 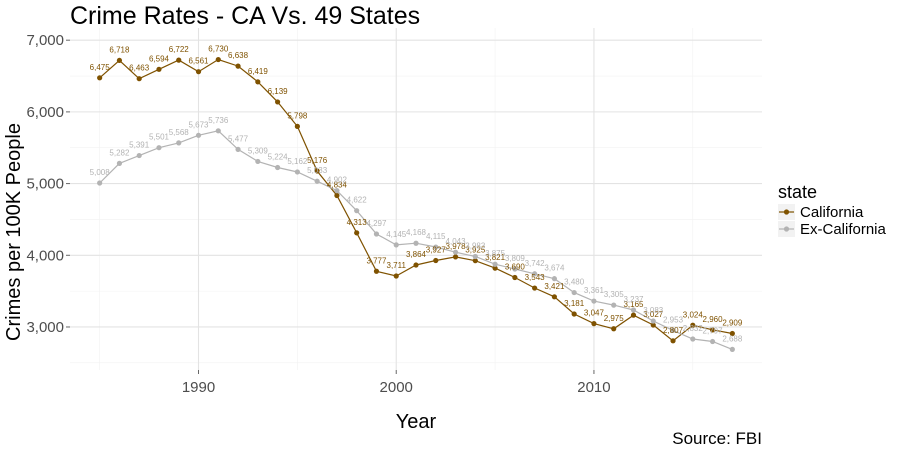 I want to click on data-label-california: 3,777, so click(x=376, y=260).